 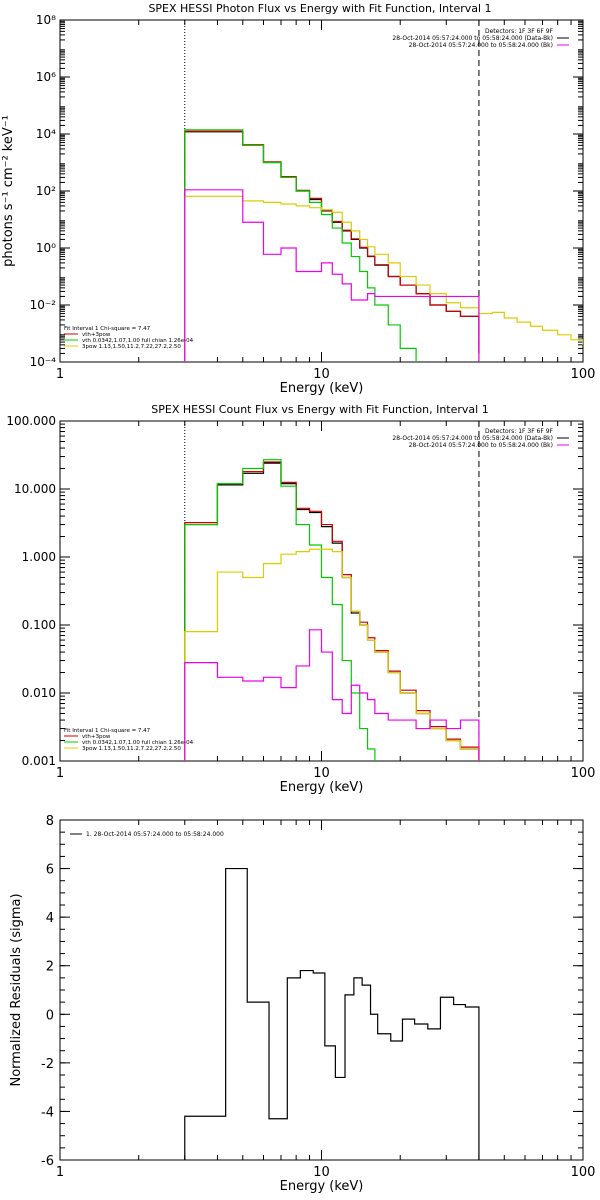 I want to click on y-tick-label: 6, so click(x=50, y=870).